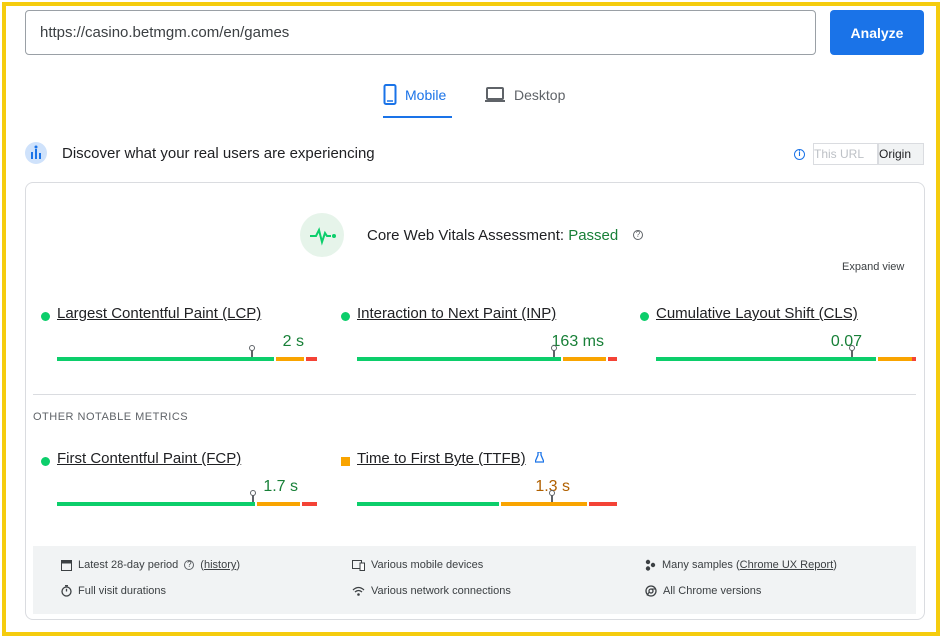  I want to click on metric-cls: Cumulative Layout Shift (CLS) 0.07, so click(778, 340).